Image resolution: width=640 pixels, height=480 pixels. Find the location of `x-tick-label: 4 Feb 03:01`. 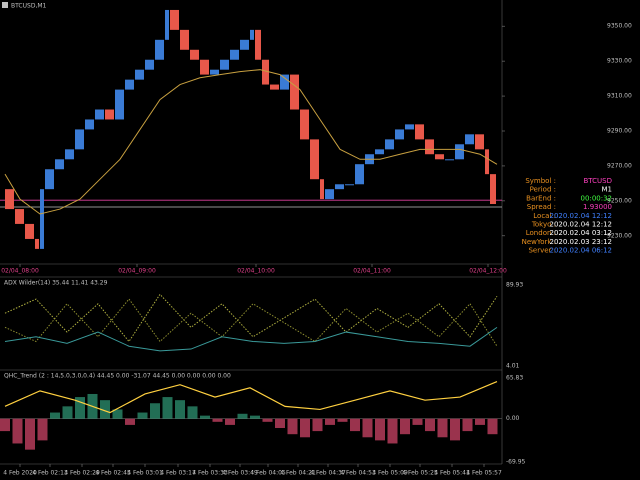

x-tick-label: 4 Feb 03:01 is located at coordinates (145, 473).